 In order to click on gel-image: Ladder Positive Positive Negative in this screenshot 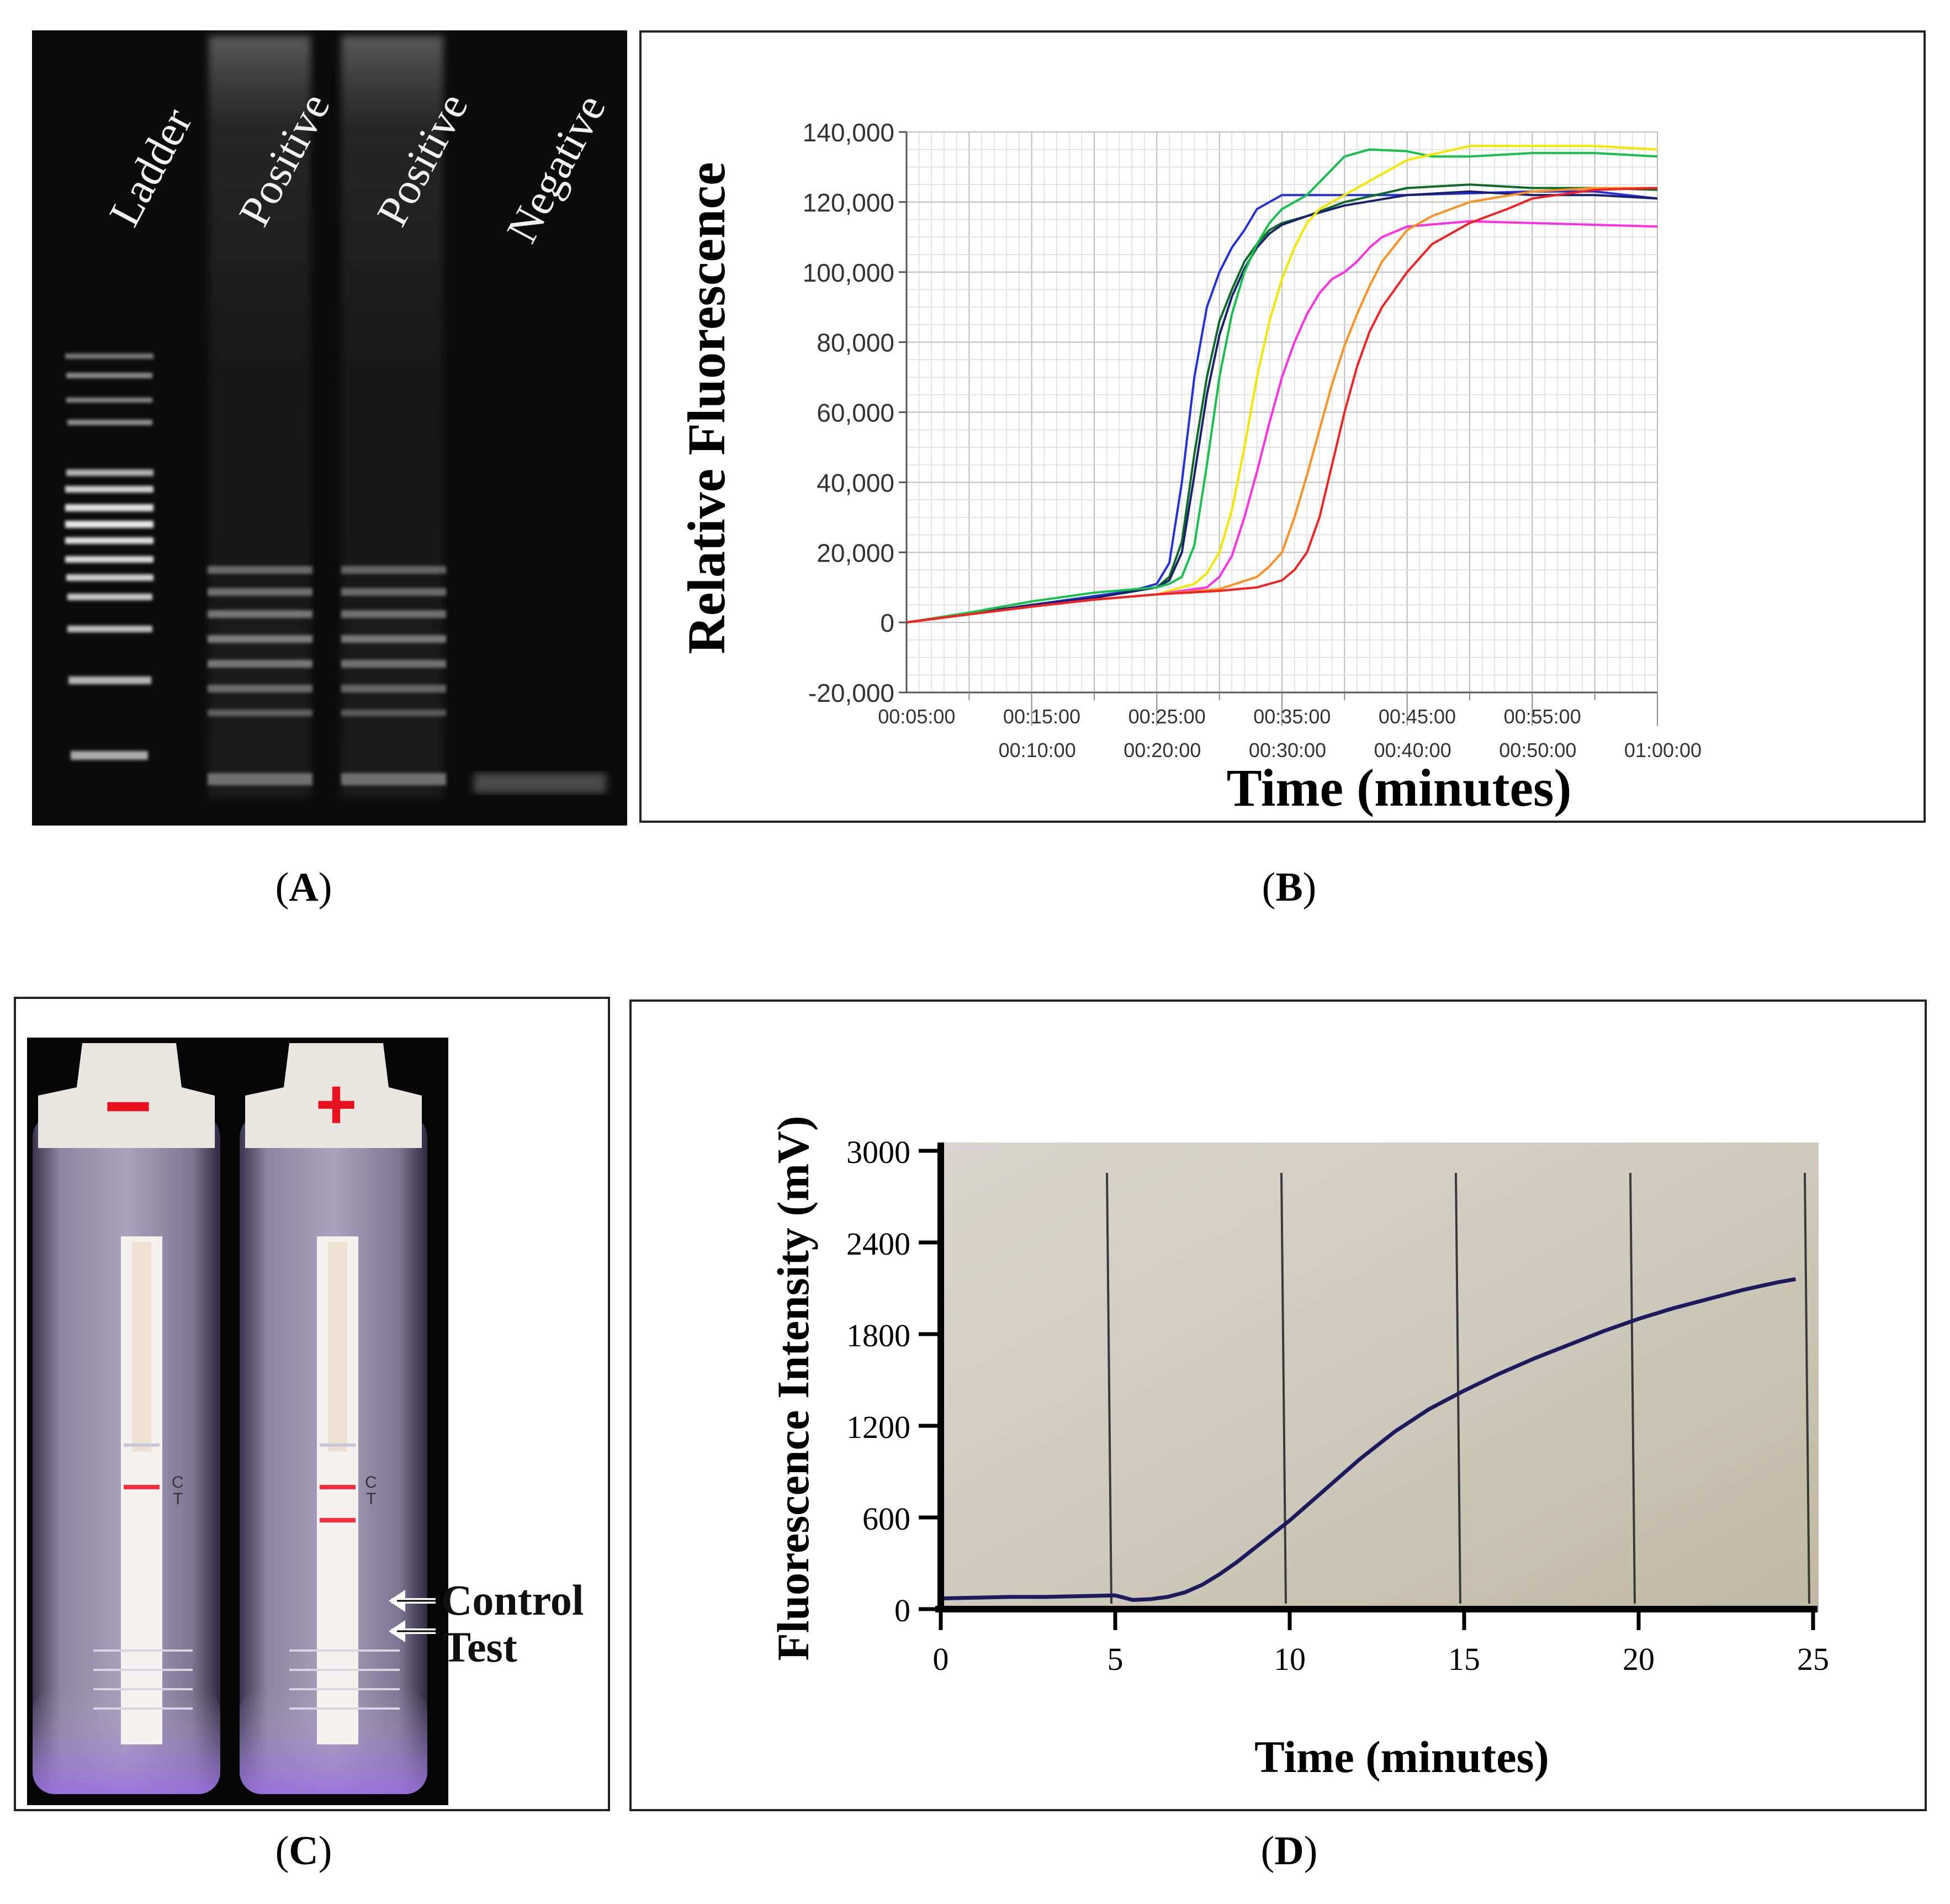, I will do `click(329, 428)`.